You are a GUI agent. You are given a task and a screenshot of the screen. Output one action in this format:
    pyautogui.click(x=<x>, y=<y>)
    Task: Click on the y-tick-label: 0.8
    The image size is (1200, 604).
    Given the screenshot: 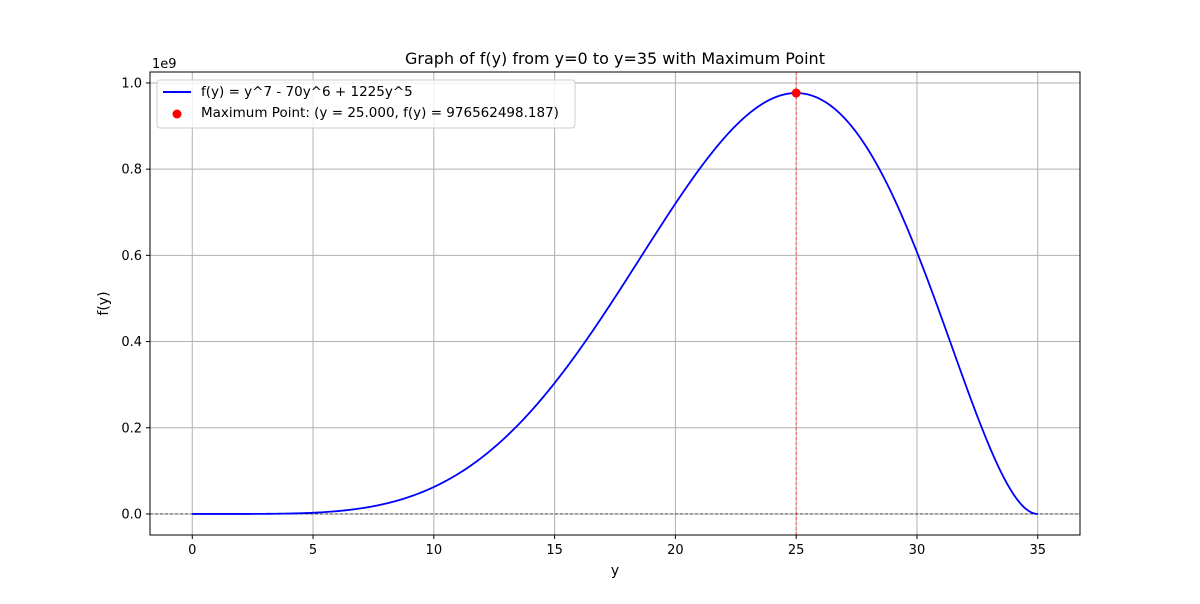 What is the action you would take?
    pyautogui.click(x=131, y=170)
    